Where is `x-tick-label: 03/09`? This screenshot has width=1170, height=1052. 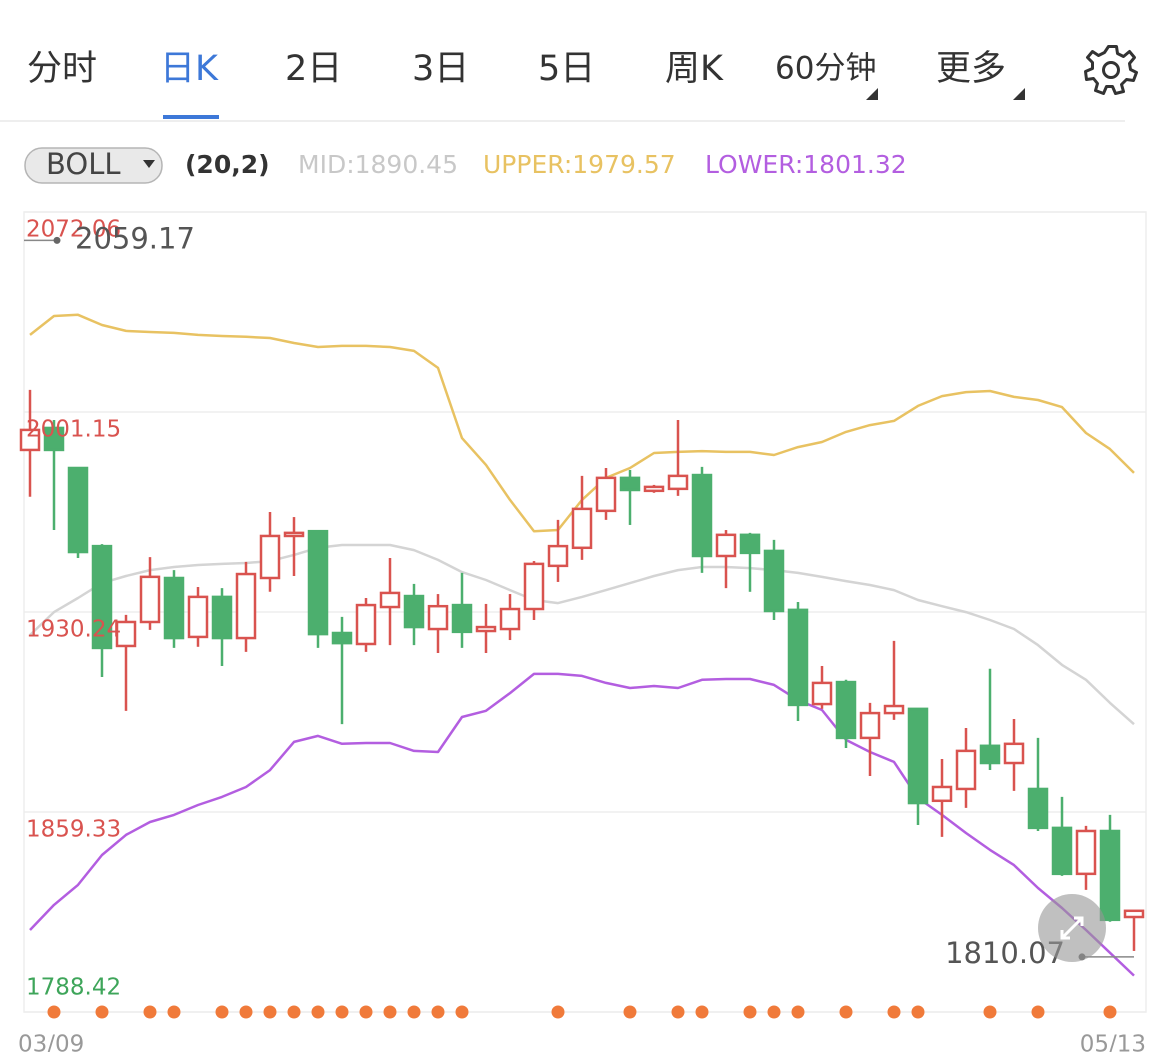 x-tick-label: 03/09 is located at coordinates (51, 1042).